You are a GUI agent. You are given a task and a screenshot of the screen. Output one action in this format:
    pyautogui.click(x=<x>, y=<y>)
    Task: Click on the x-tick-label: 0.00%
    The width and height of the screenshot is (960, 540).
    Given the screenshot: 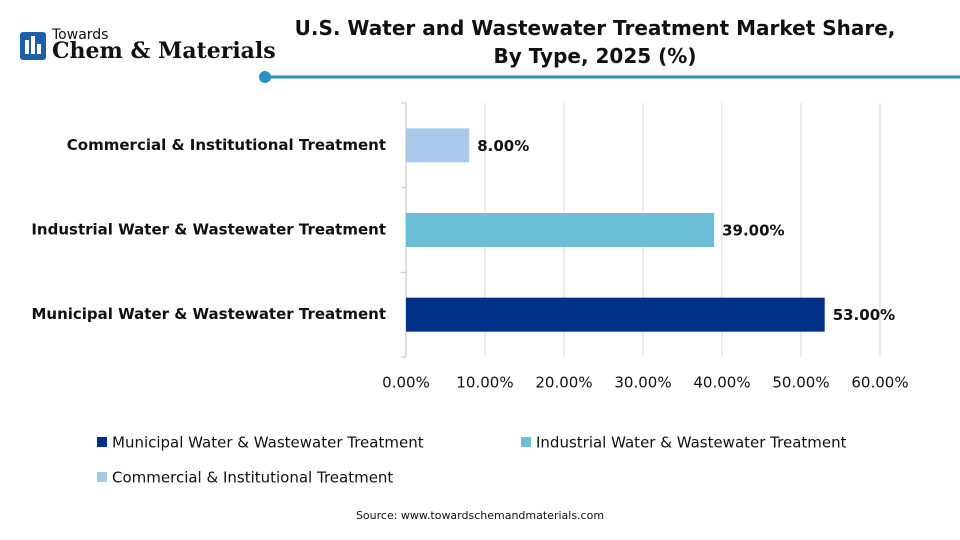 What is the action you would take?
    pyautogui.click(x=406, y=383)
    